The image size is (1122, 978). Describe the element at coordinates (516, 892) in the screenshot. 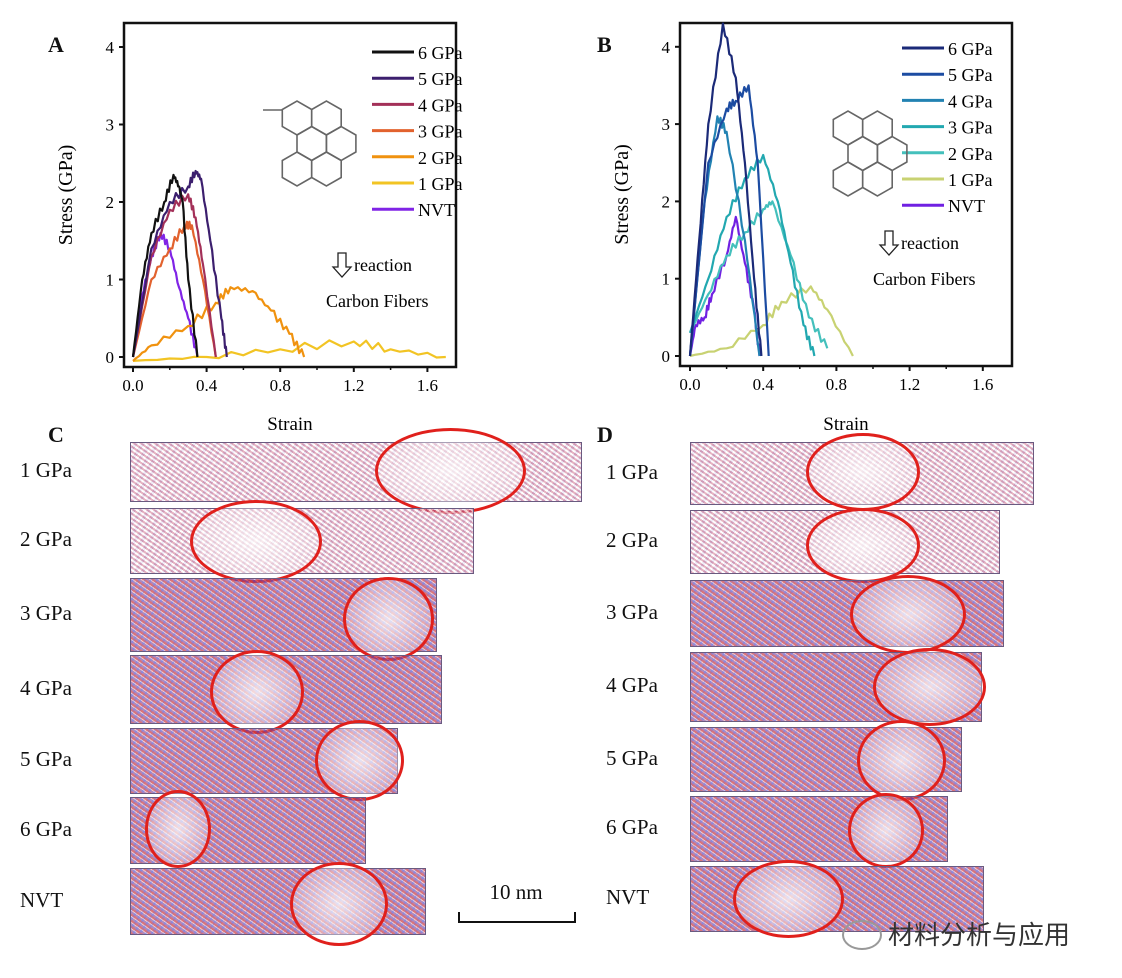

I see `scale-bar-label: 10 nm` at that location.